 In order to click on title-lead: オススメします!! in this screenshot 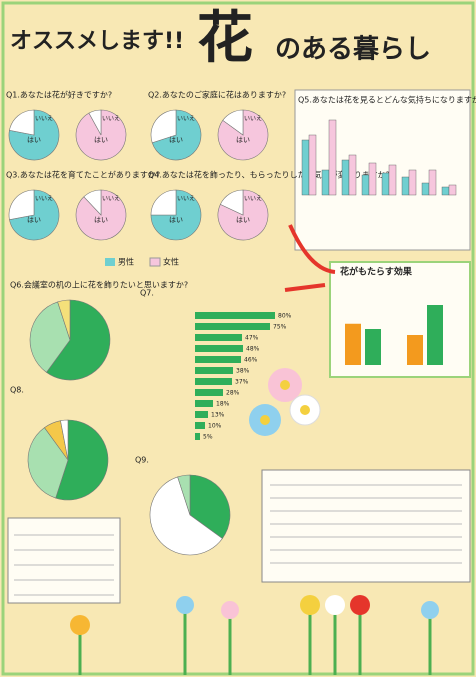, I will do `click(97, 41)`.